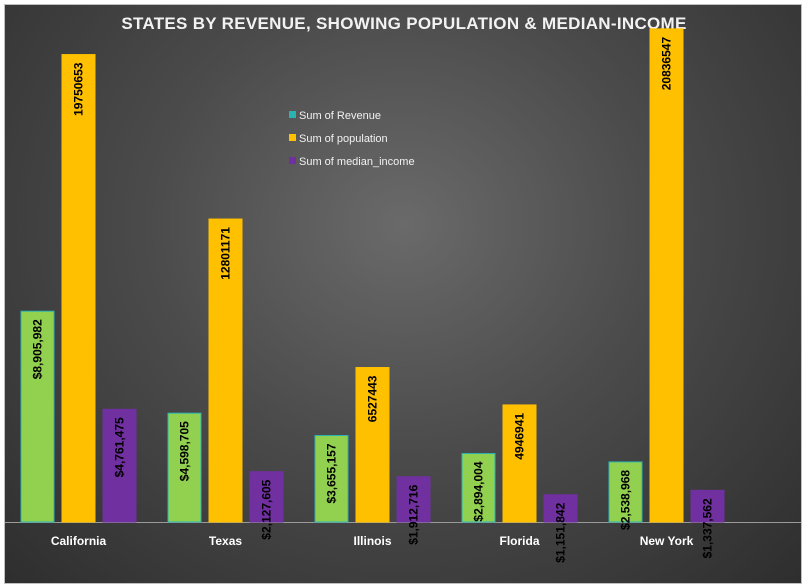  What do you see at coordinates (78, 288) in the screenshot?
I see `bar-sum-of-population-california` at bounding box center [78, 288].